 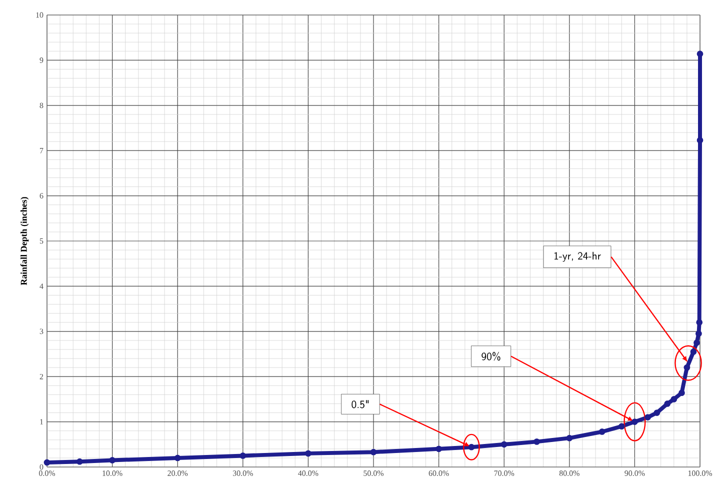 What do you see at coordinates (577, 257) in the screenshot?
I see `annotation: 1-yr, 24-hr` at bounding box center [577, 257].